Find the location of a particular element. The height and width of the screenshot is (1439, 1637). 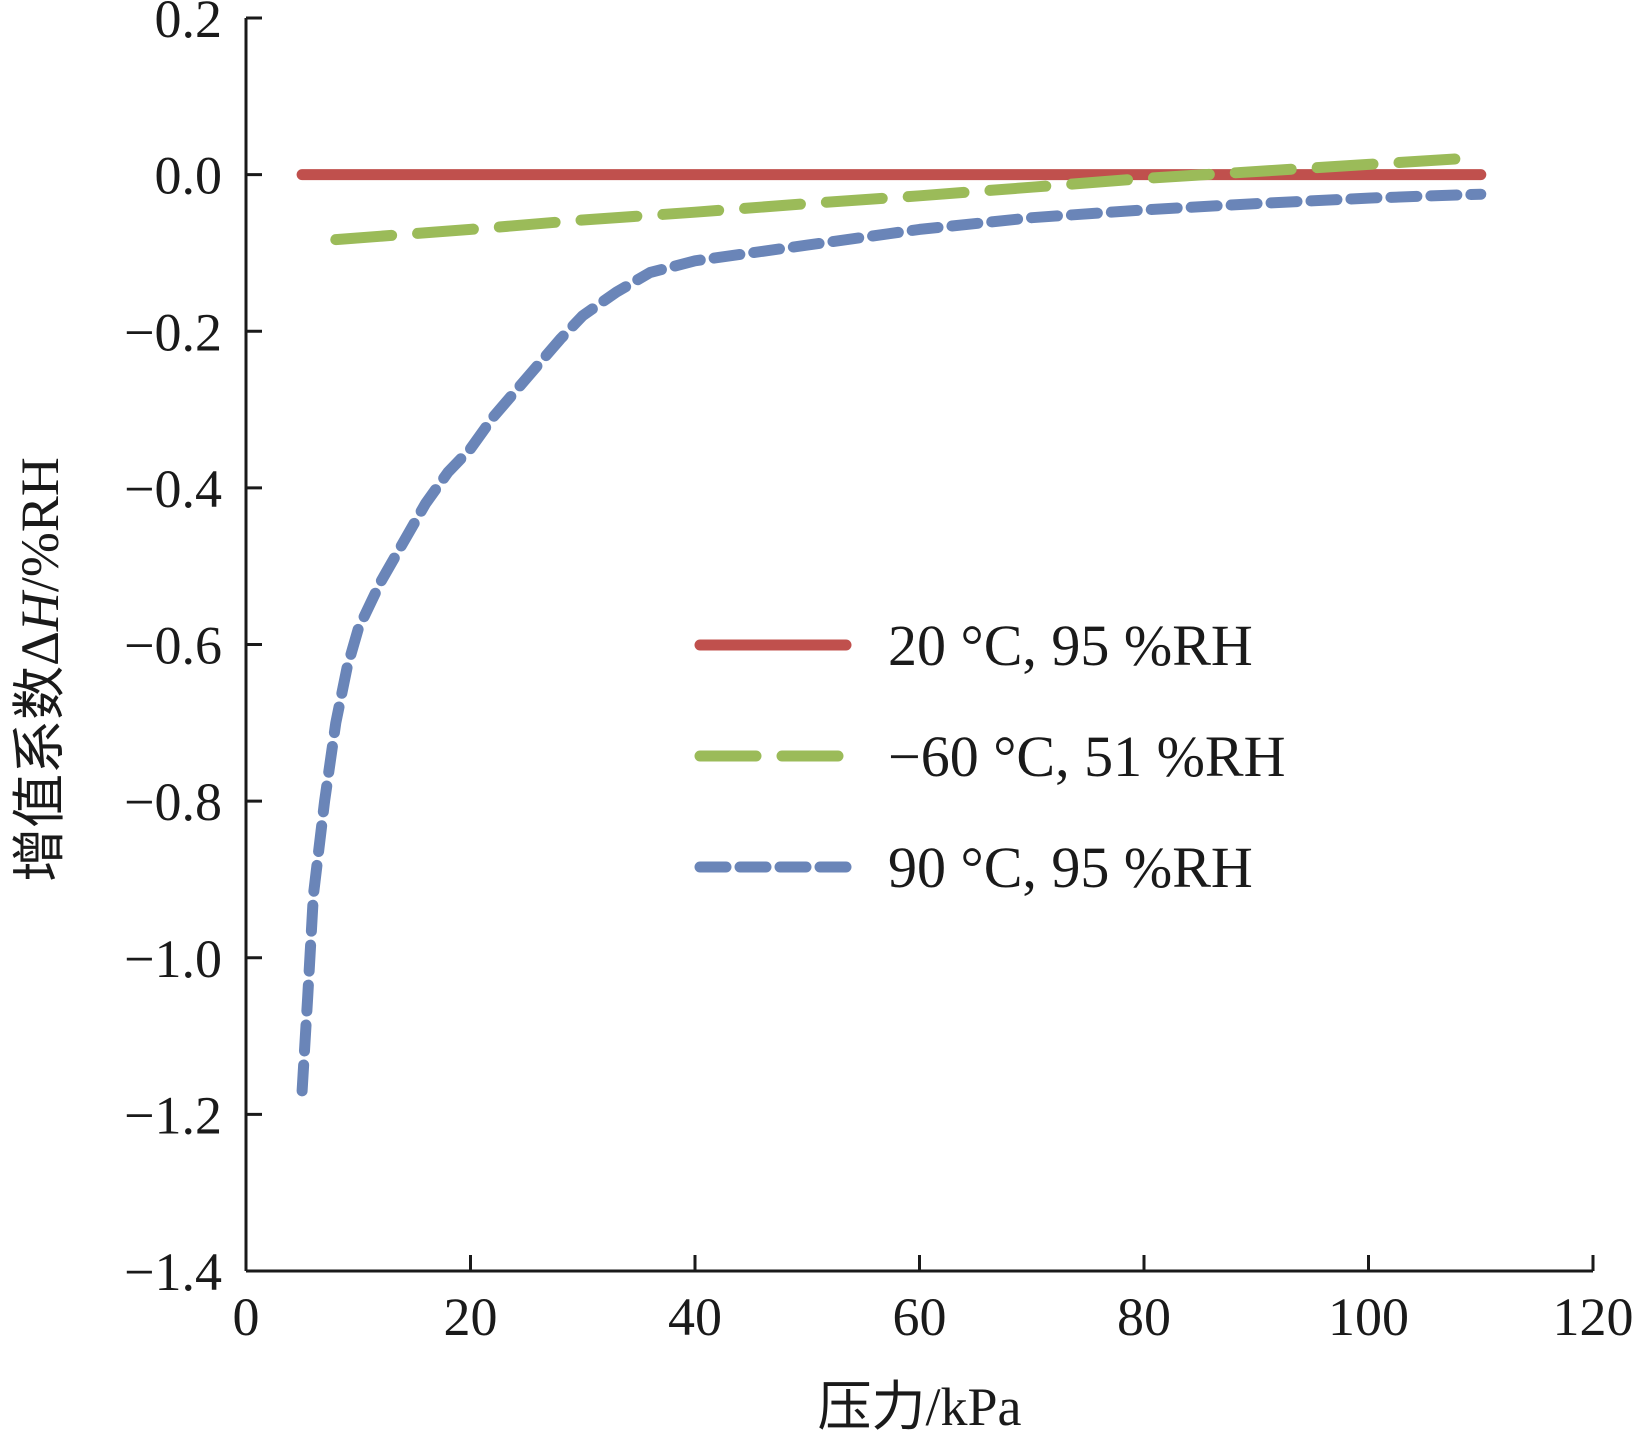

legend-label-3: 90 °C, 95 %RH is located at coordinates (1070, 867).